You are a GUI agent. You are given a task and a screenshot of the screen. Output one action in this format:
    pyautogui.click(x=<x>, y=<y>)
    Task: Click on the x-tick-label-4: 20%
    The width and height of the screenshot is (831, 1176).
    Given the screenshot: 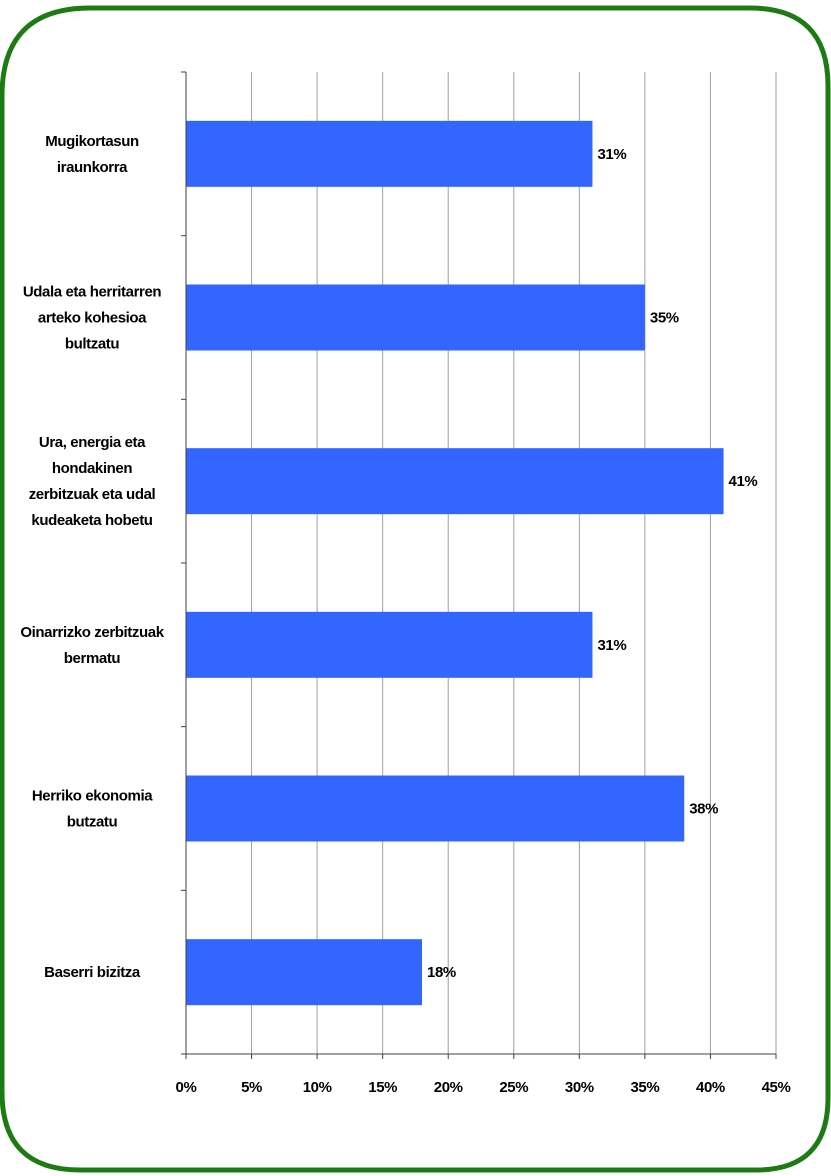 What is the action you would take?
    pyautogui.click(x=448, y=1087)
    